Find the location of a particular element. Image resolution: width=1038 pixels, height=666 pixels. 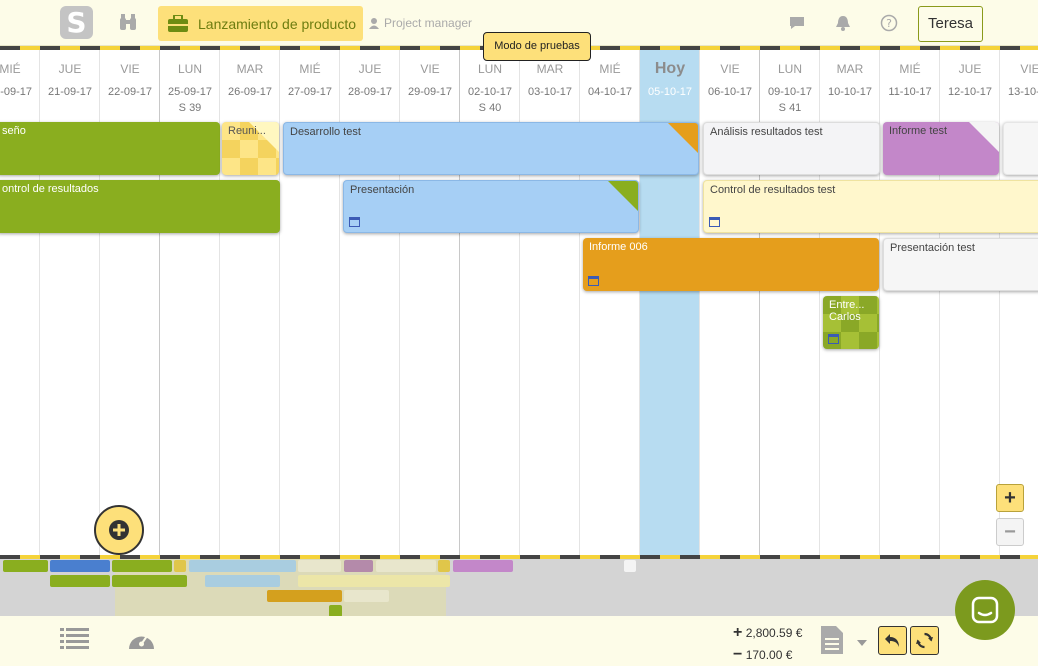

chat-icon is located at coordinates (985, 610).